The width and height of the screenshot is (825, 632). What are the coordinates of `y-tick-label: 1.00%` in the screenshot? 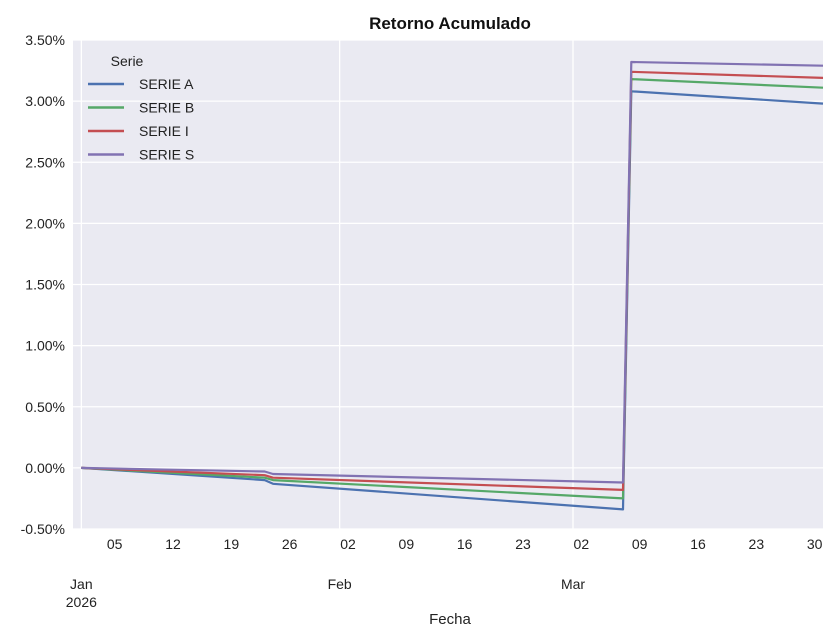 It's located at (45, 346).